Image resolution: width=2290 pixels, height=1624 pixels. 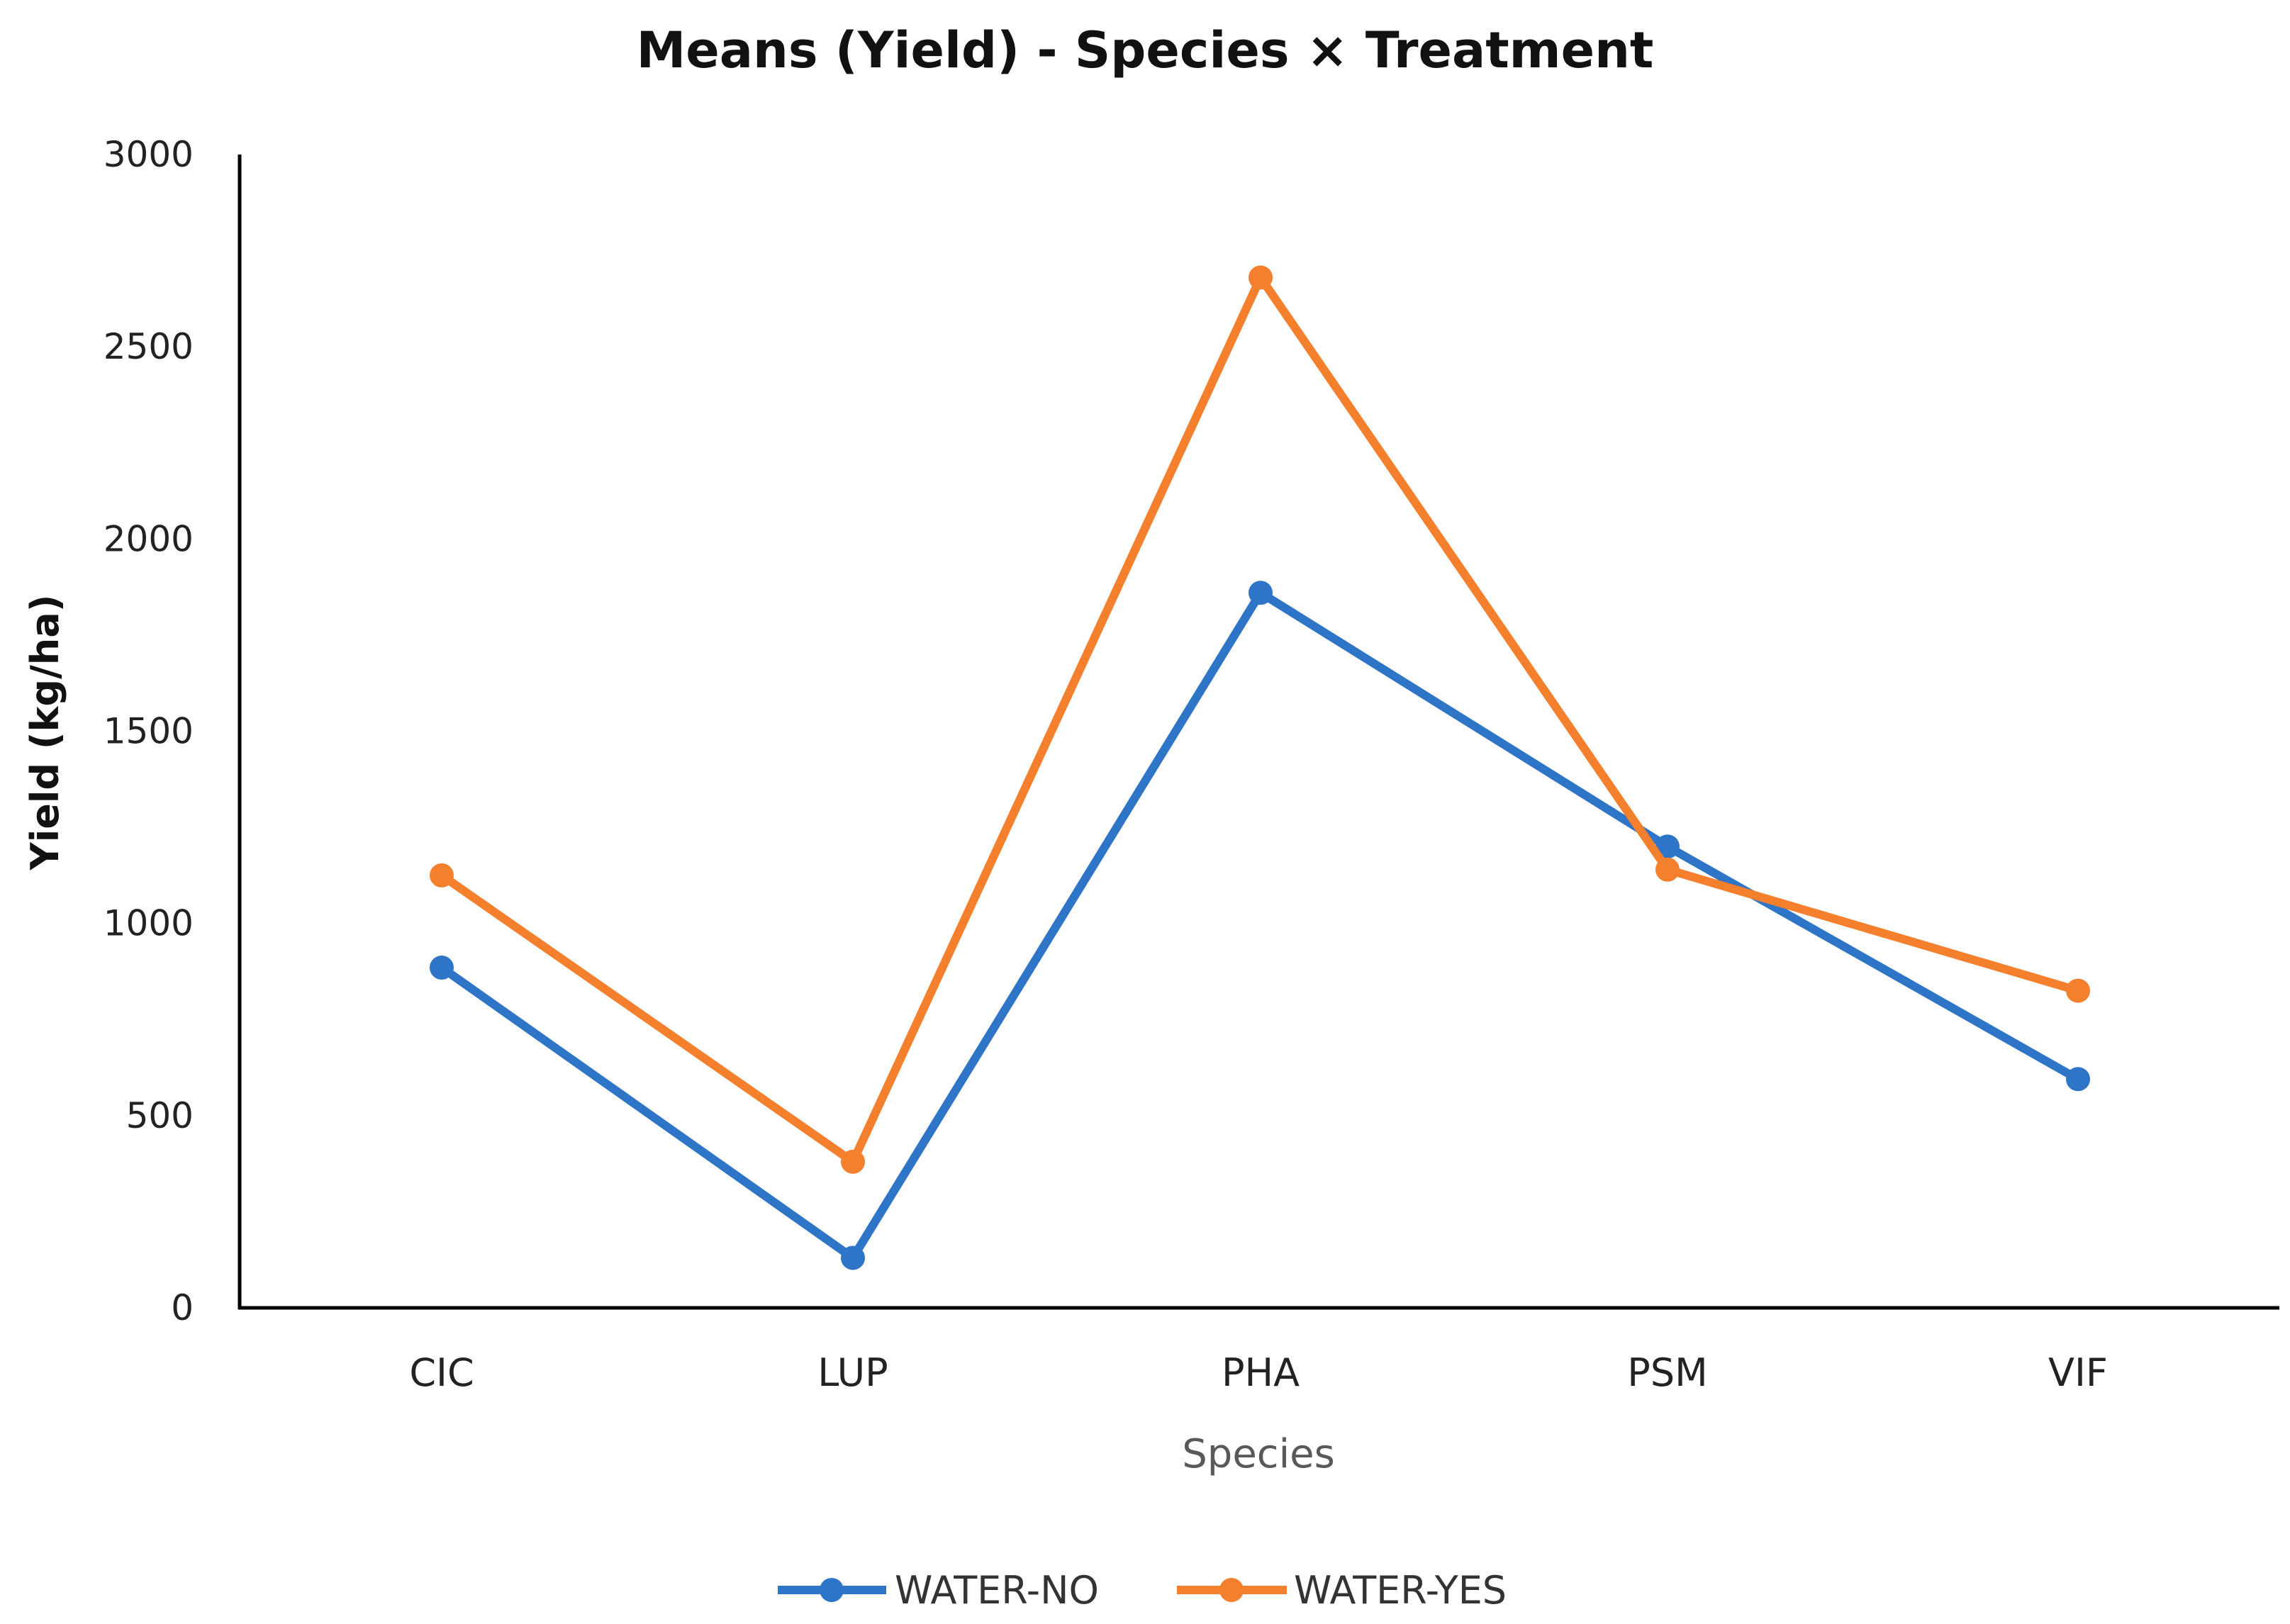 I want to click on data-point-water-no-vif, so click(x=2078, y=1079).